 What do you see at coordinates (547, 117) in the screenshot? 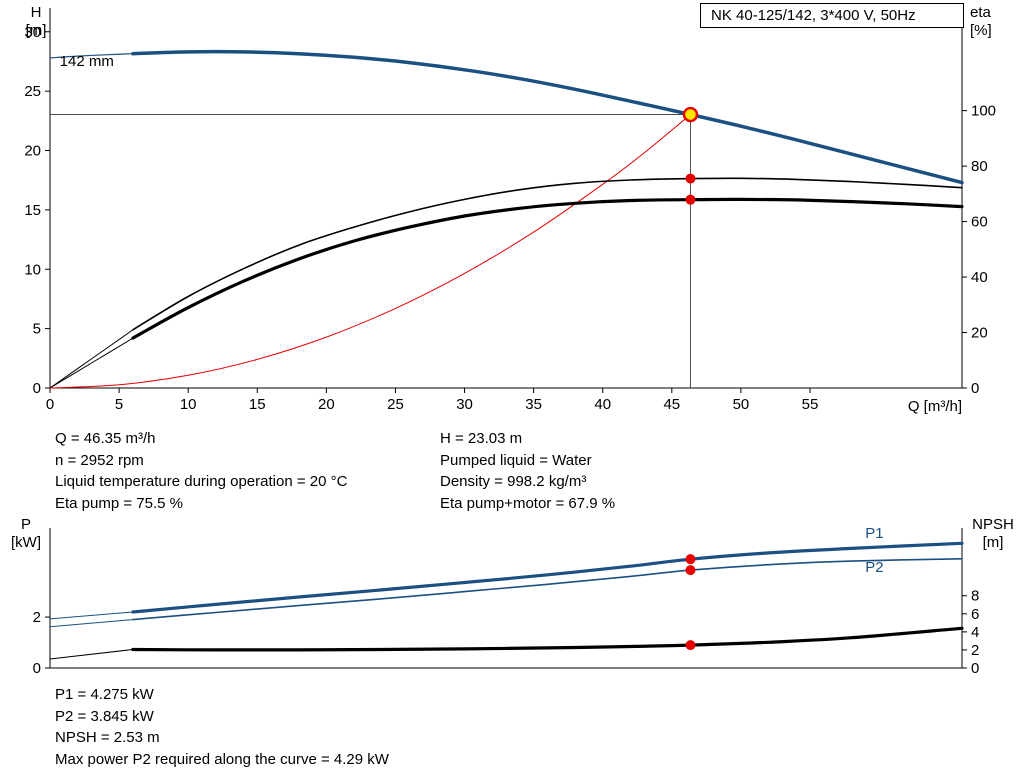
I see `qh-142mm-curve` at bounding box center [547, 117].